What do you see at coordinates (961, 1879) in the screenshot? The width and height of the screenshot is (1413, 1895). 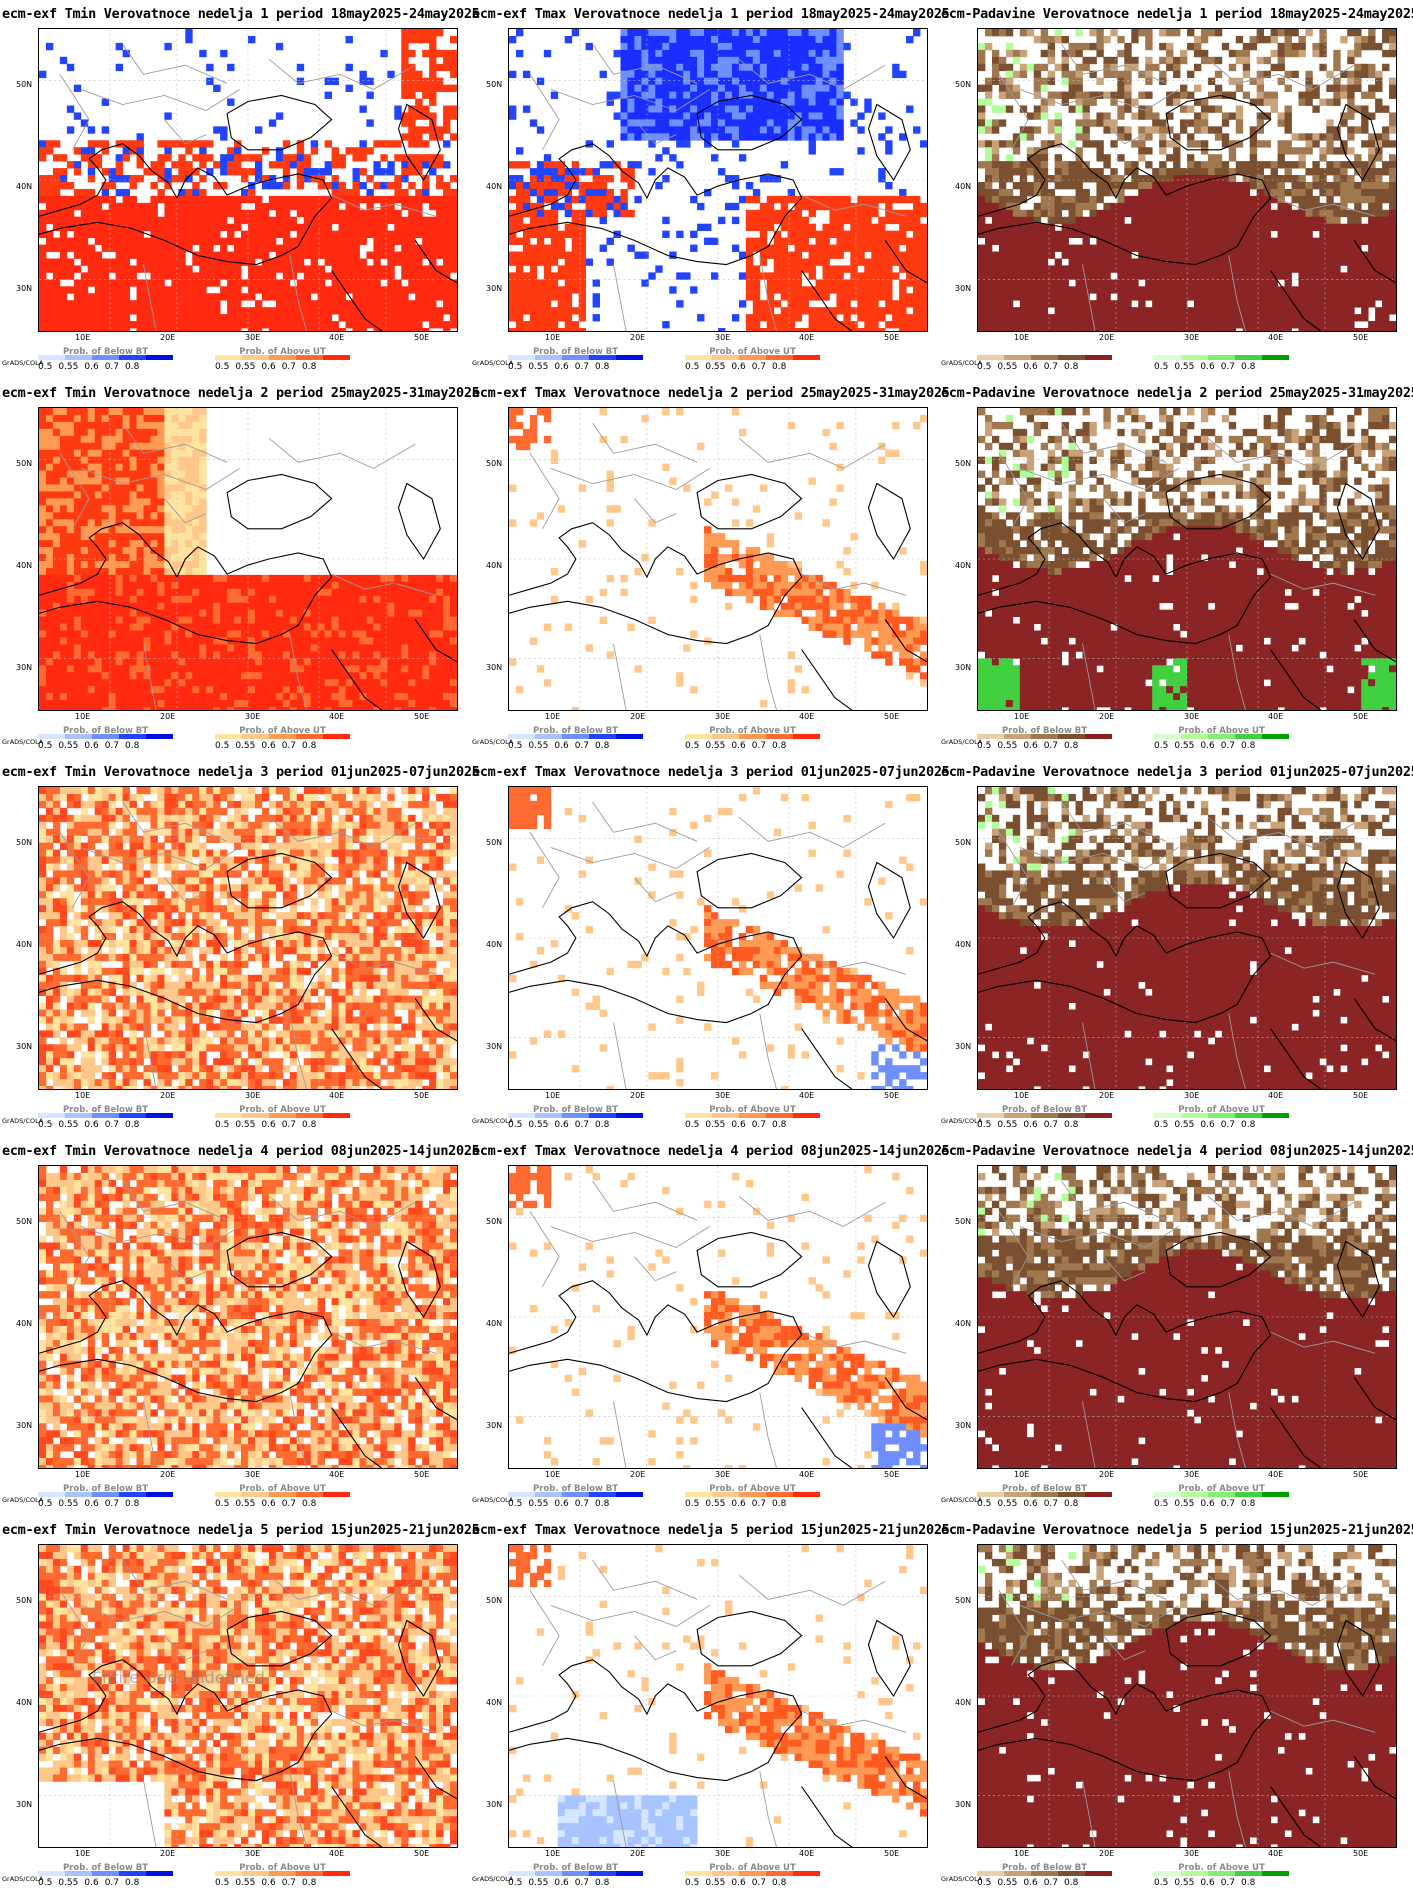 I see `grads-credit: GrADS/COLA` at bounding box center [961, 1879].